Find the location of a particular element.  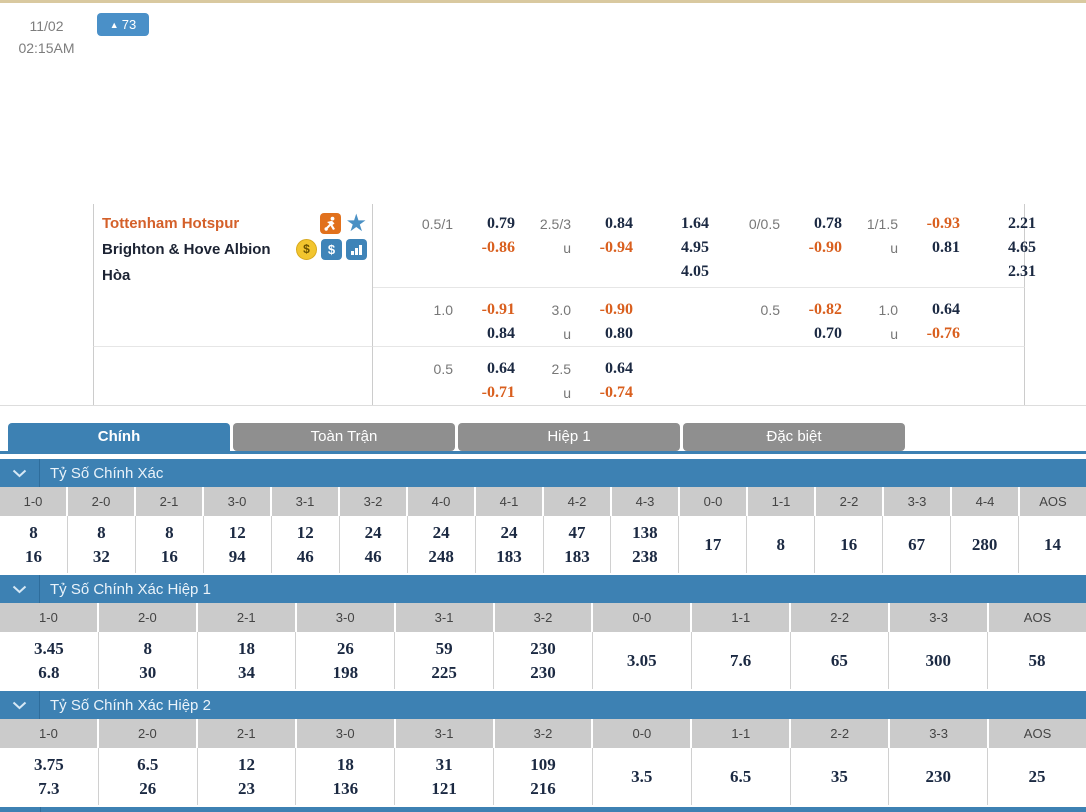

score-odds-cell: 7.6 is located at coordinates (741, 660).